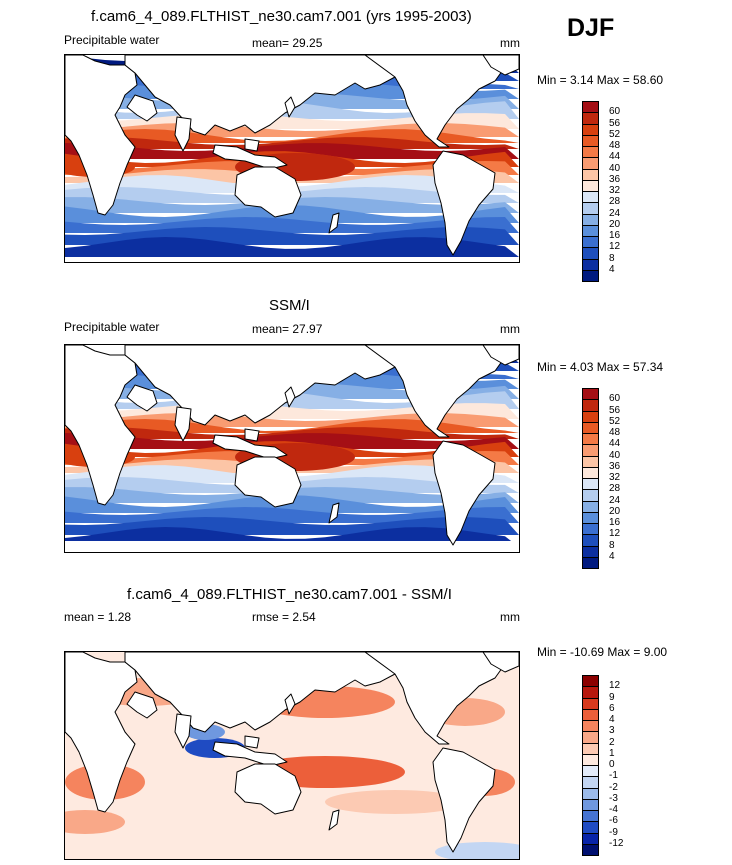 This screenshot has height=865, width=732. I want to click on panel-diff-colorbar: 12 9 6 4 3 2 1 0 -1 -2 -3 -4 -6 -9 -12, so click(612, 765).